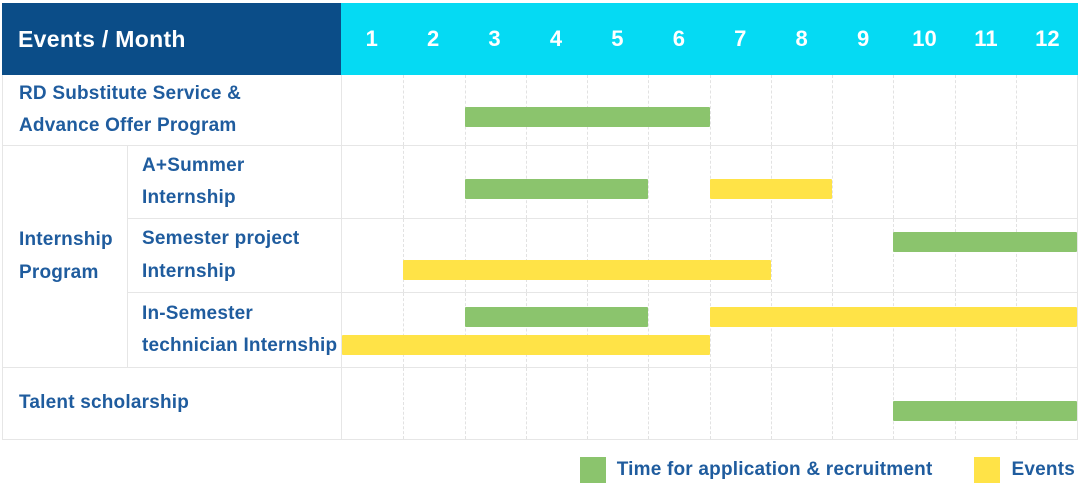 This screenshot has height=494, width=1080. I want to click on events-legend-swatch, so click(987, 470).